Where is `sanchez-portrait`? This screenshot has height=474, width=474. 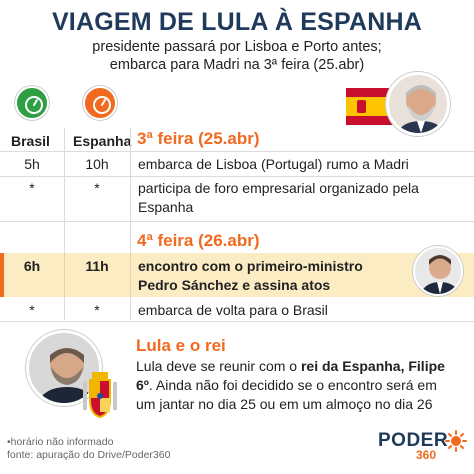 sanchez-portrait is located at coordinates (438, 271).